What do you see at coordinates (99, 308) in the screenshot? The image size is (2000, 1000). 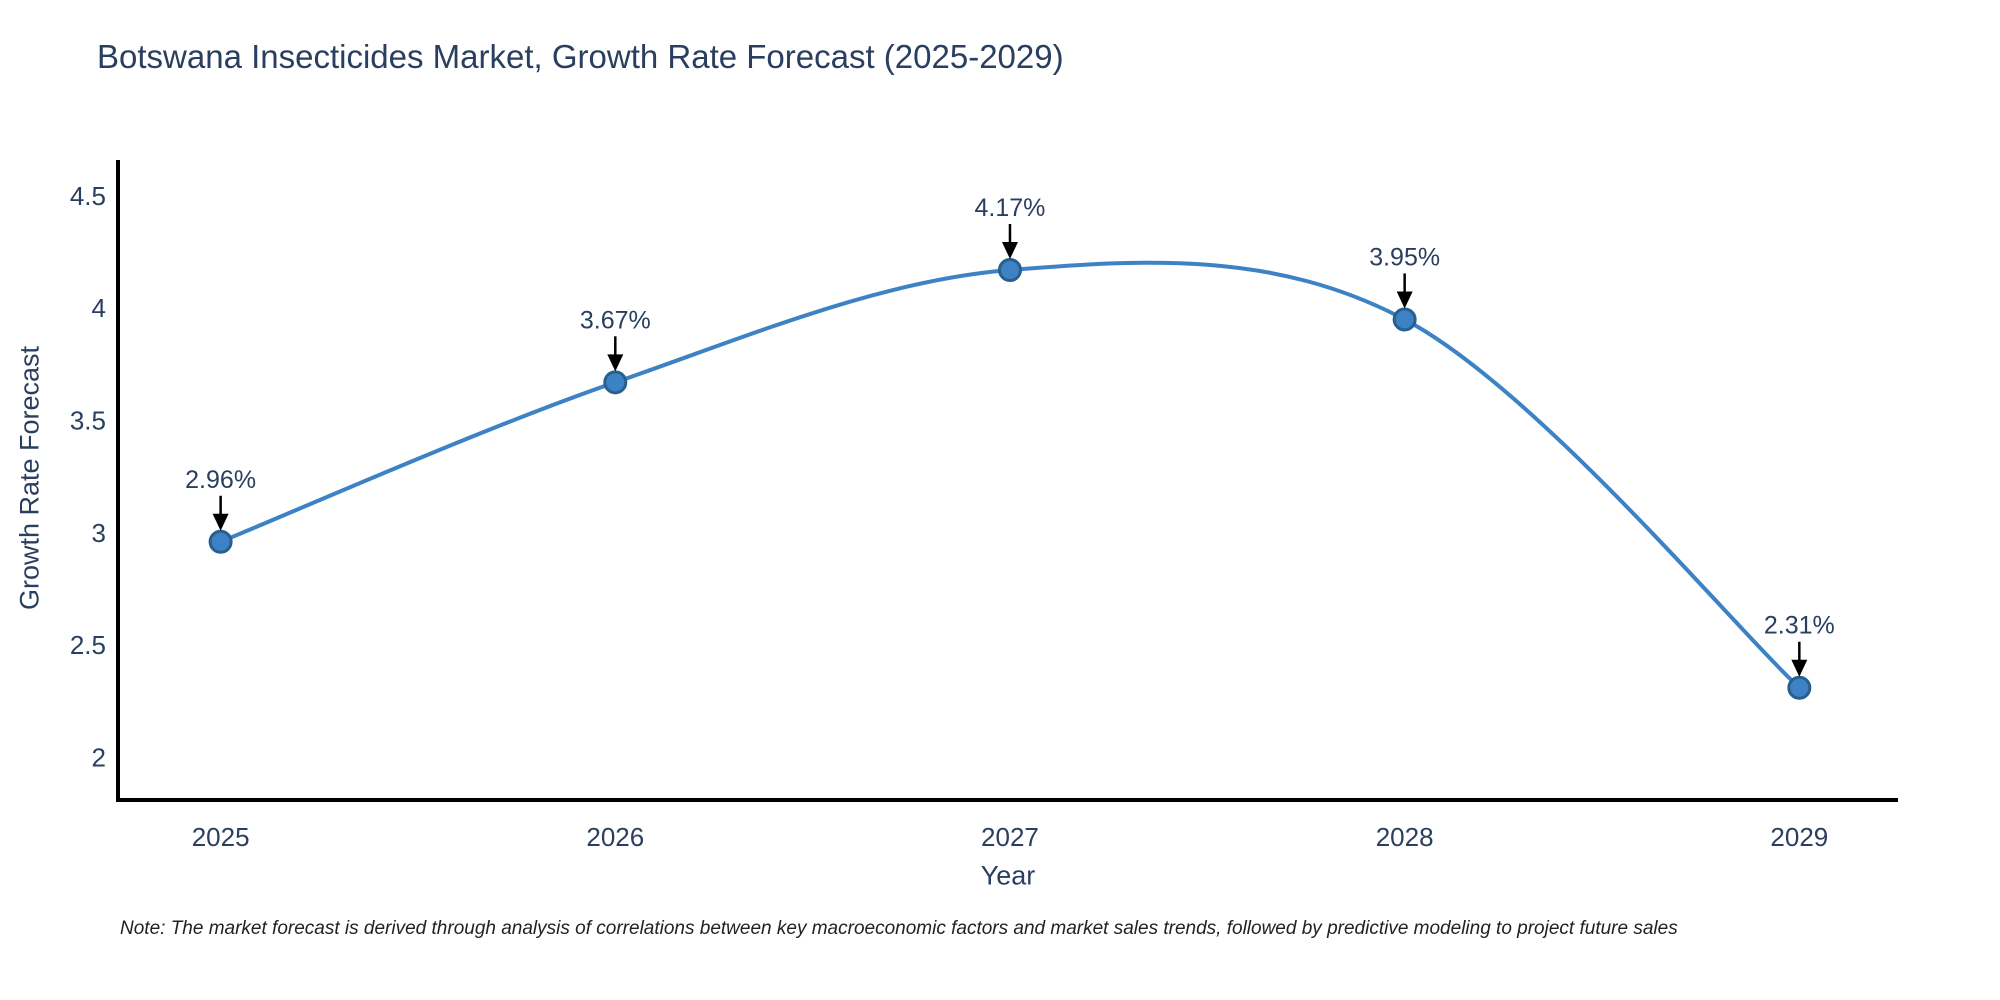 I see `y-tick-label: 4` at bounding box center [99, 308].